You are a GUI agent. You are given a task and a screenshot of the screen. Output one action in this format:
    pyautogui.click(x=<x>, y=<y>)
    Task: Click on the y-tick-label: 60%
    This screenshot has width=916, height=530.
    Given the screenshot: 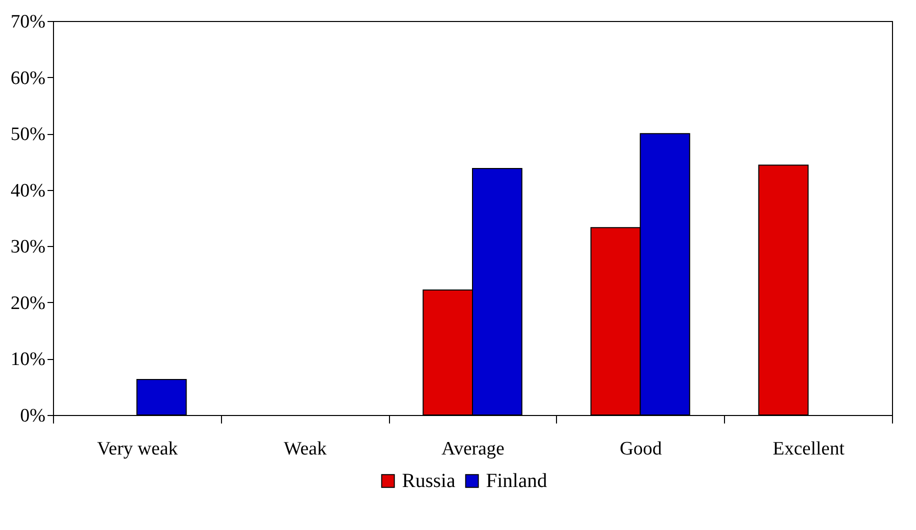 What is the action you would take?
    pyautogui.click(x=28, y=78)
    